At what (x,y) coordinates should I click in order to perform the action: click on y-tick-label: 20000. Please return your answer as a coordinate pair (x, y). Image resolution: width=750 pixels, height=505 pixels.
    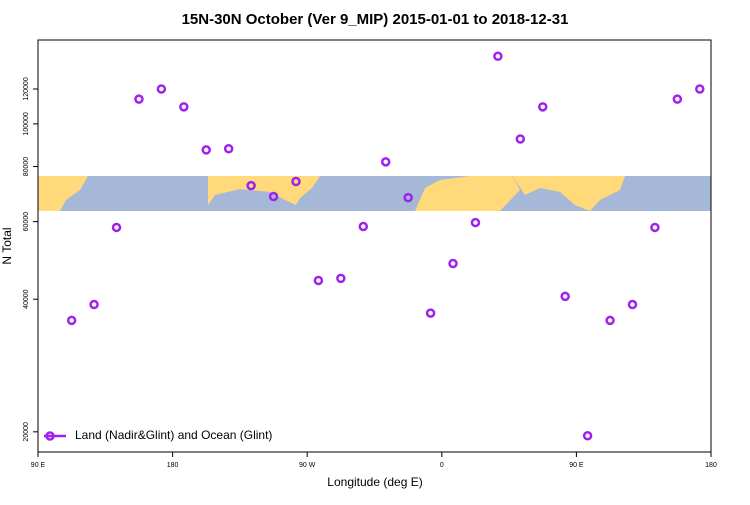
    Looking at the image, I should click on (26, 432).